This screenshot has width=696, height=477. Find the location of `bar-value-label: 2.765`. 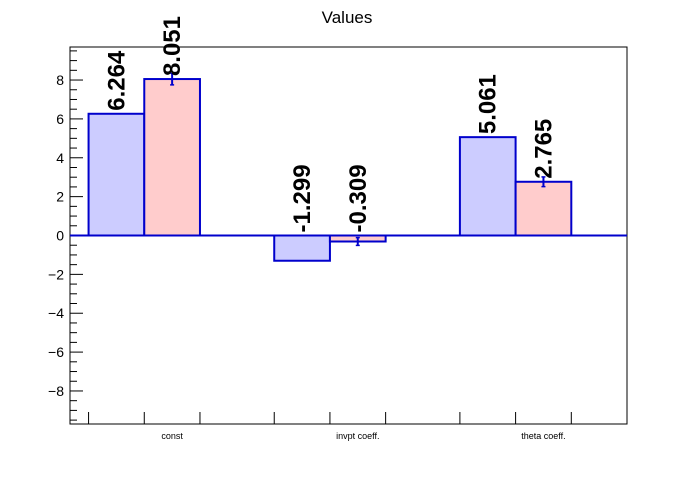

bar-value-label: 2.765 is located at coordinates (543, 149).